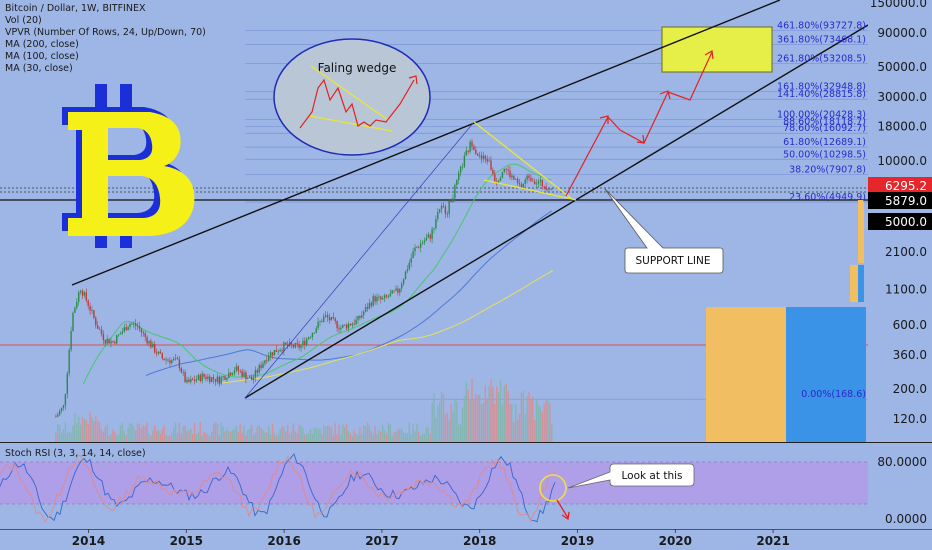 This screenshot has width=932, height=550. What do you see at coordinates (673, 261) in the screenshot?
I see `support-label: SUPPORT LINE` at bounding box center [673, 261].